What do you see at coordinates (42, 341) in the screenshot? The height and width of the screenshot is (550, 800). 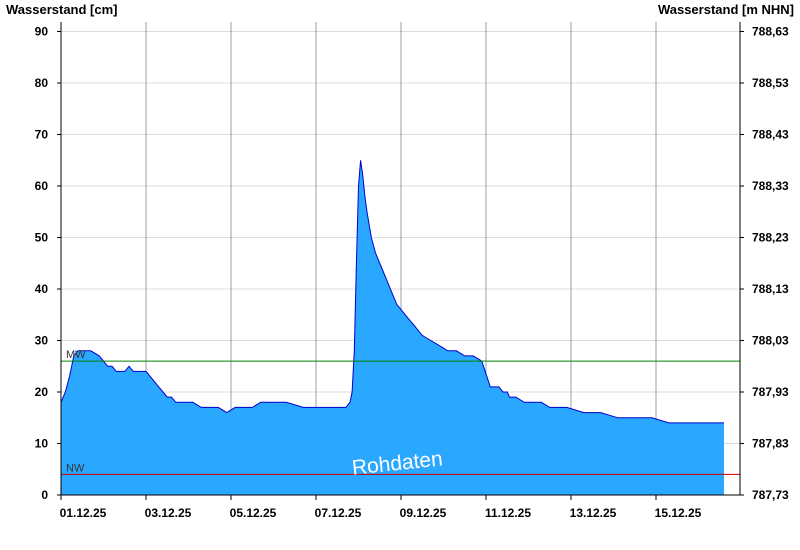 I see `y-left-tick-label: 30` at bounding box center [42, 341].